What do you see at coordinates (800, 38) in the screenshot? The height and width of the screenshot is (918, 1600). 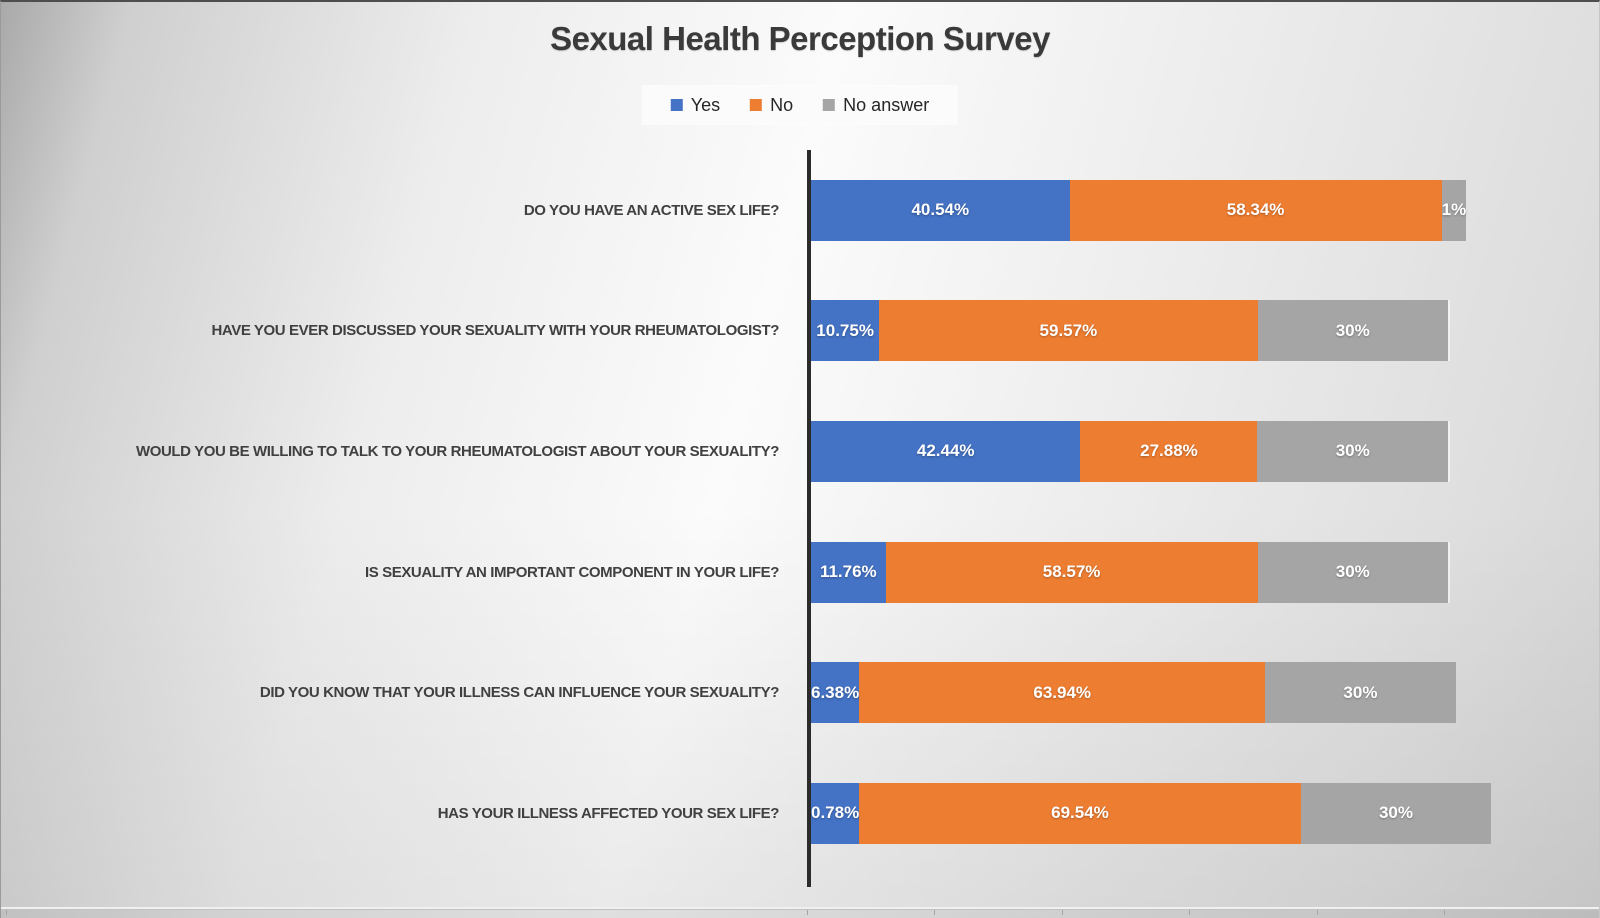 I see `chart-title: Sexual Health Perception Survey` at bounding box center [800, 38].